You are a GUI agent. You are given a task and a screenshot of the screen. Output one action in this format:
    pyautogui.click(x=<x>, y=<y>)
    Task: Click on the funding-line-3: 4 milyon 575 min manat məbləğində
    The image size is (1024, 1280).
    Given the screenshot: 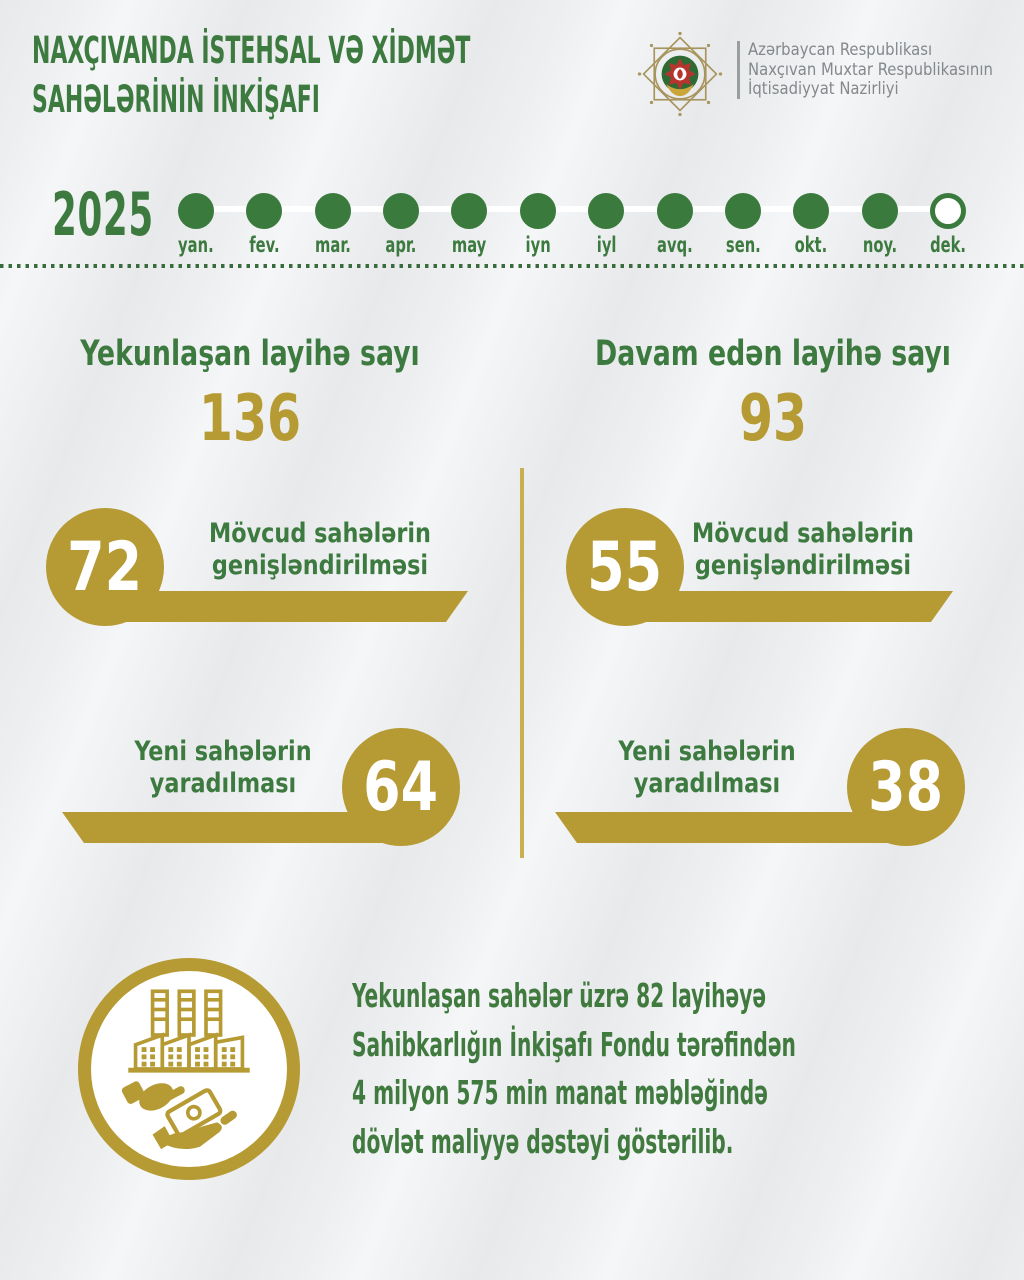 What is the action you would take?
    pyautogui.click(x=560, y=1092)
    